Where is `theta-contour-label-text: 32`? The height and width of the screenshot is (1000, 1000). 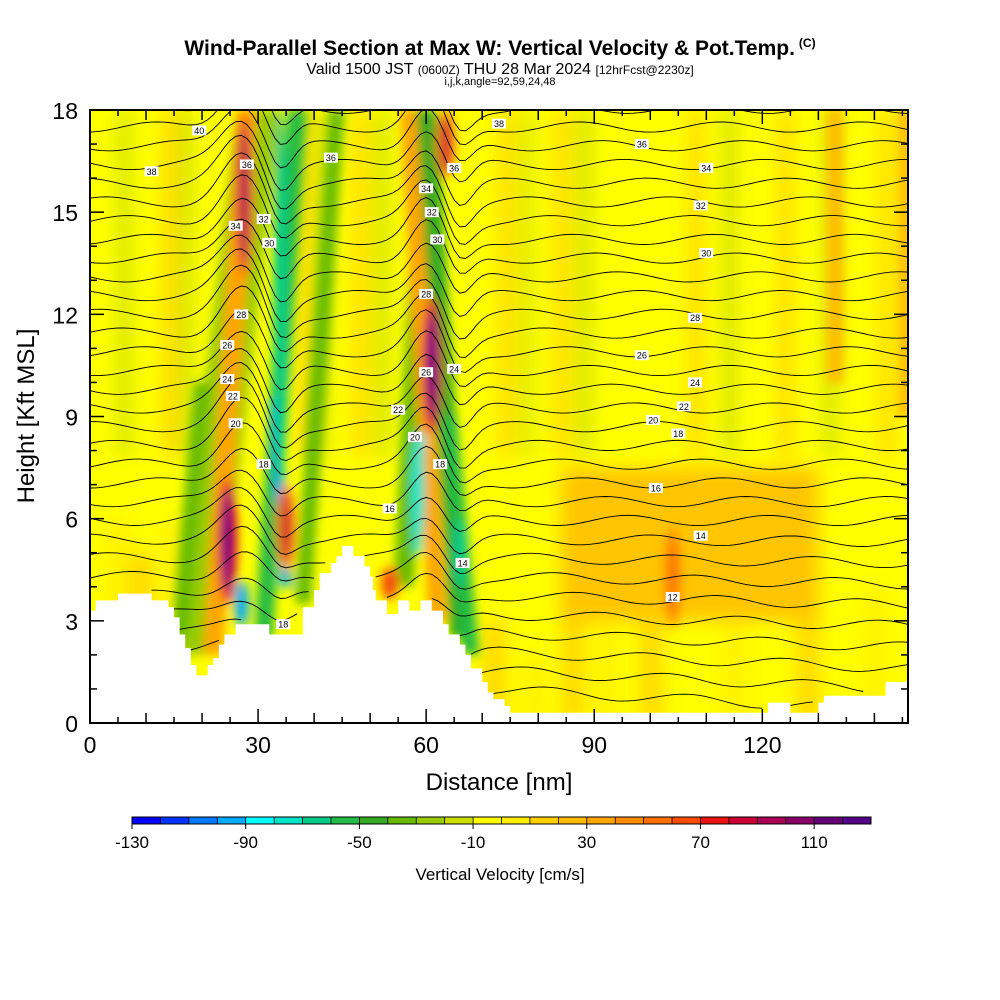
theta-contour-label-text: 32 is located at coordinates (264, 219).